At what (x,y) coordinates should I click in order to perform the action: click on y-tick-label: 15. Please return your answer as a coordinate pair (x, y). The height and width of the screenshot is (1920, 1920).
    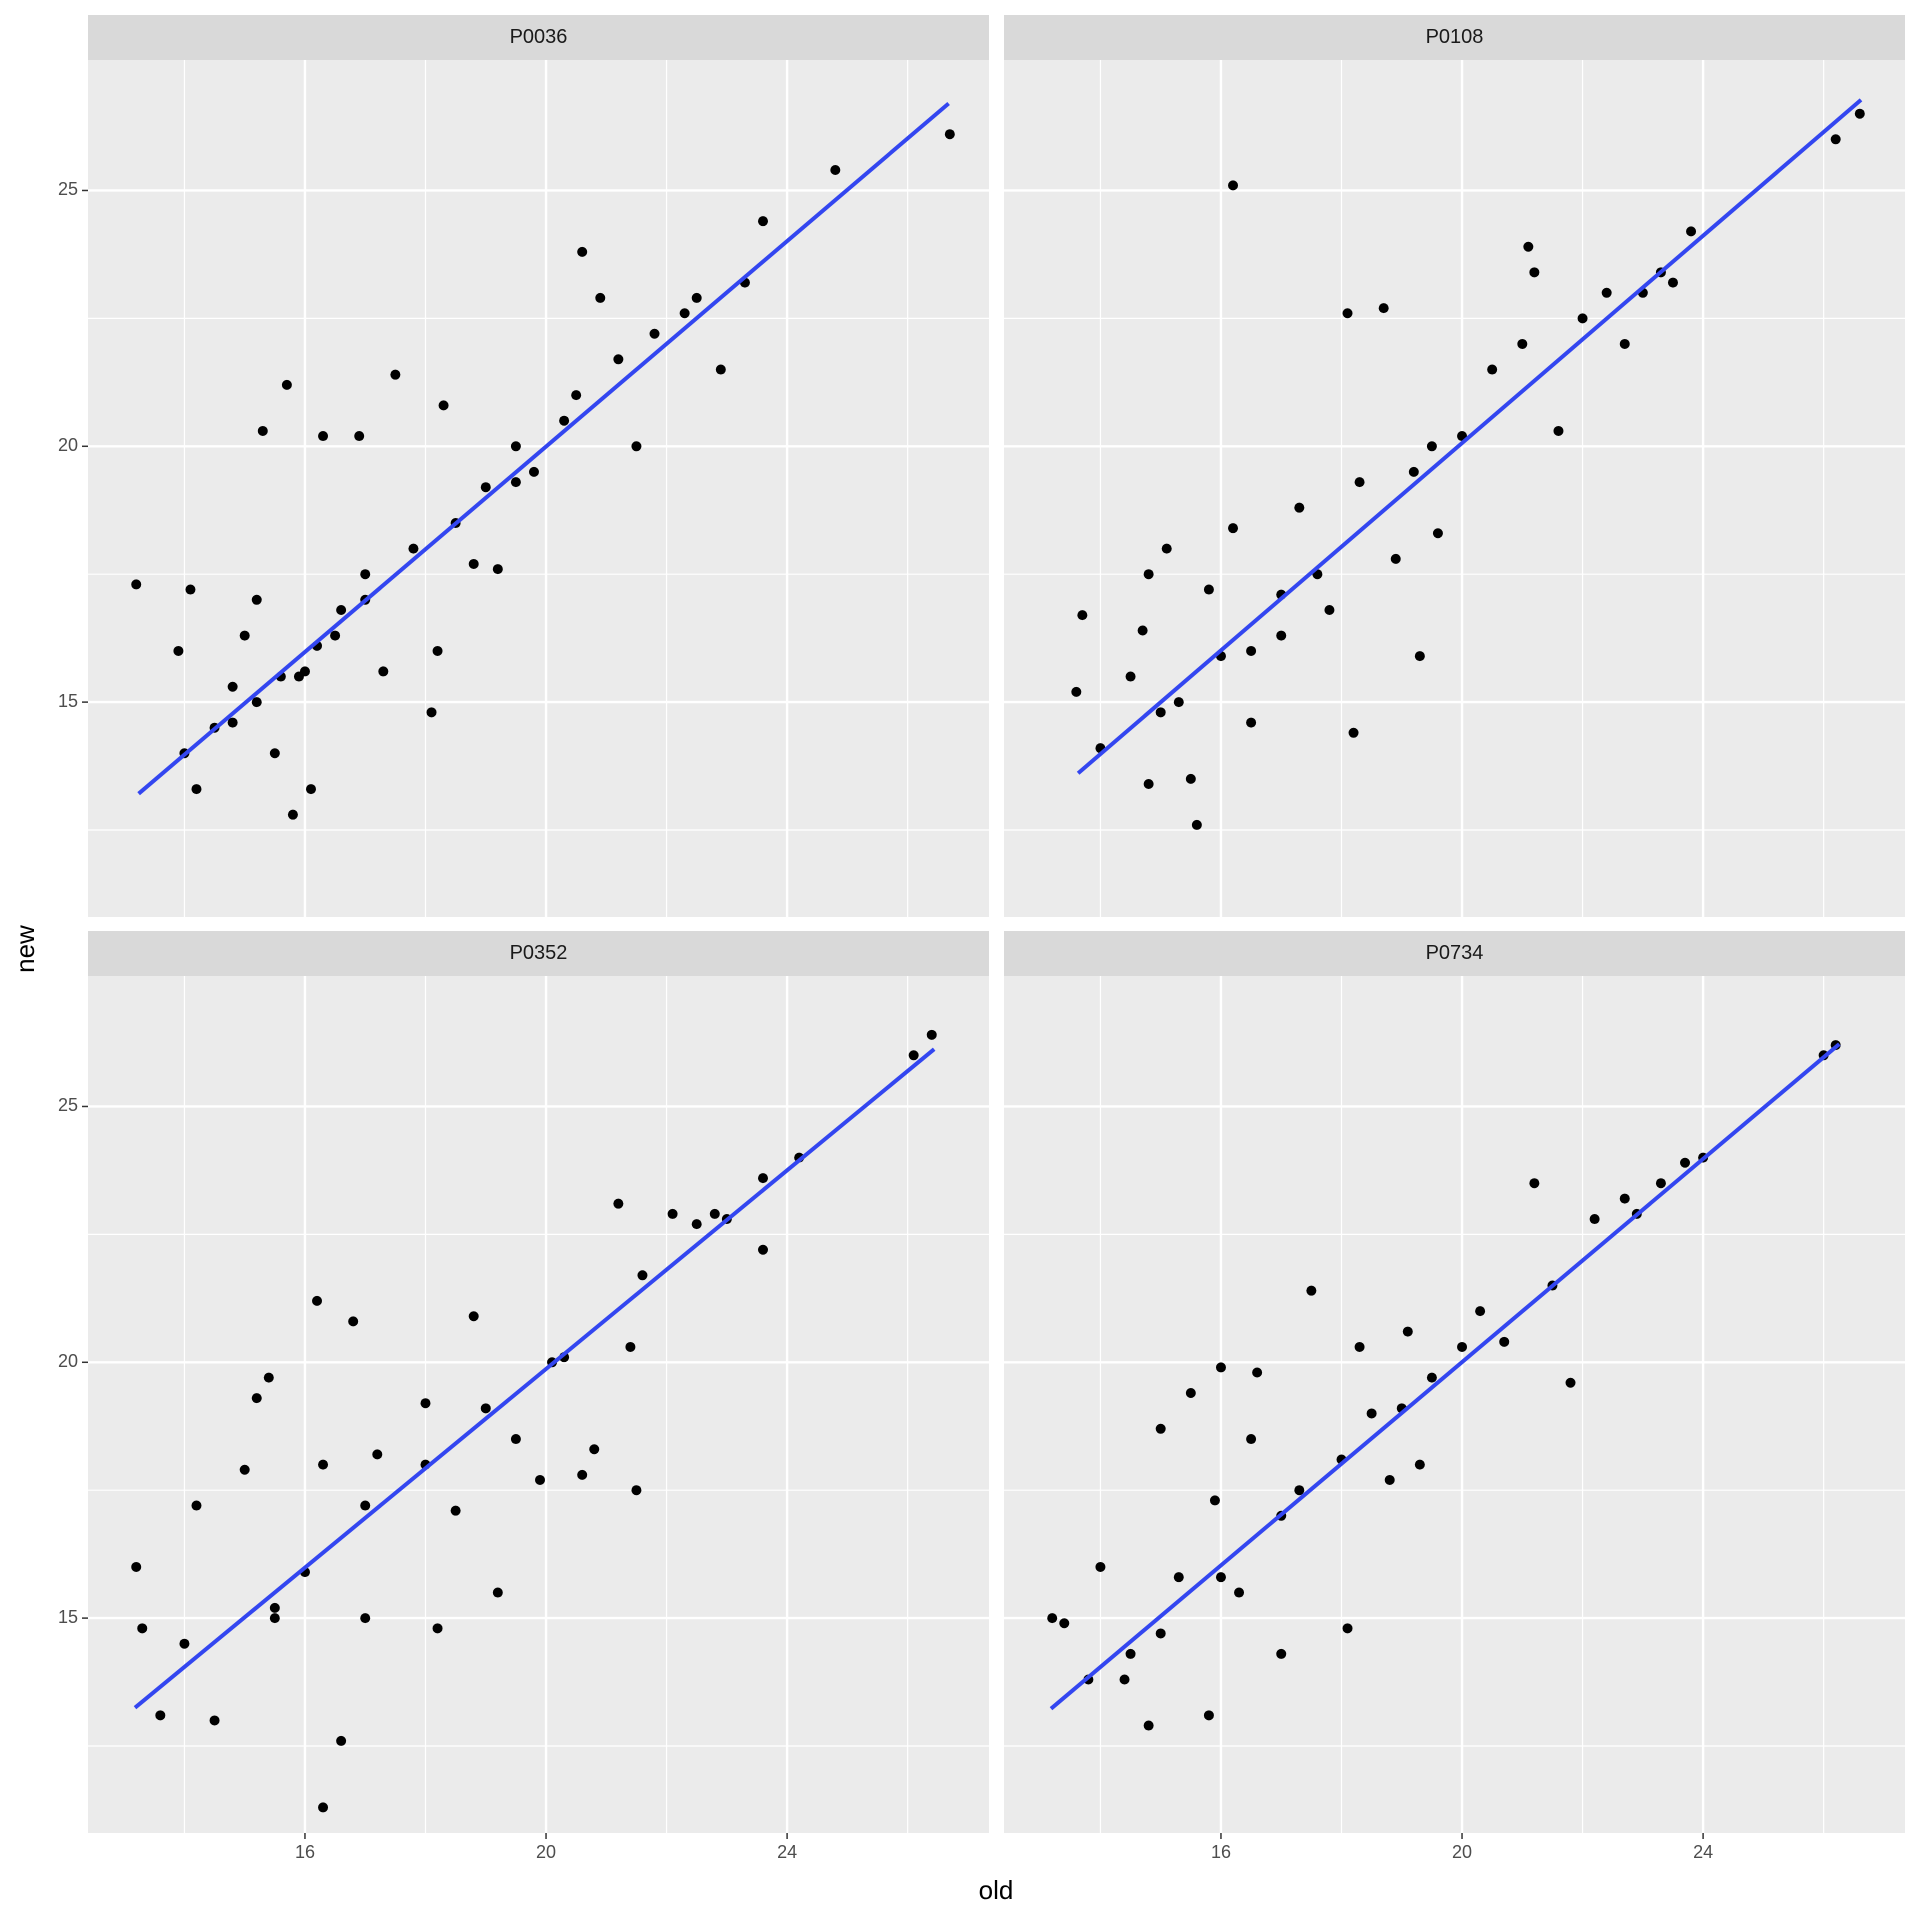
    Looking at the image, I should click on (68, 1617).